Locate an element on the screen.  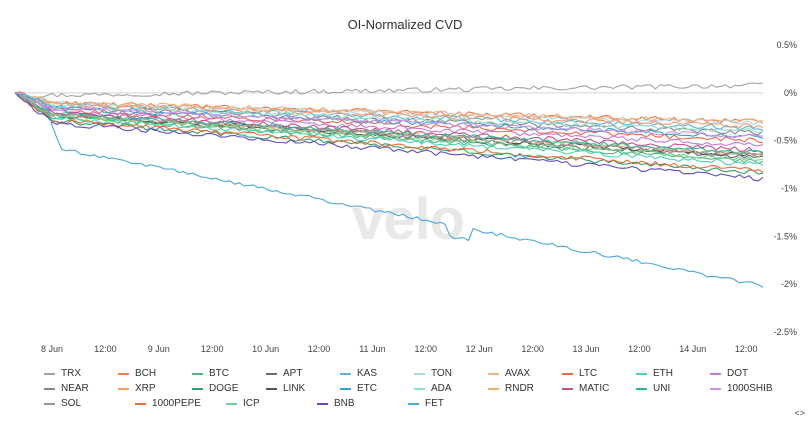
series-line-ltc is located at coordinates (389, 118).